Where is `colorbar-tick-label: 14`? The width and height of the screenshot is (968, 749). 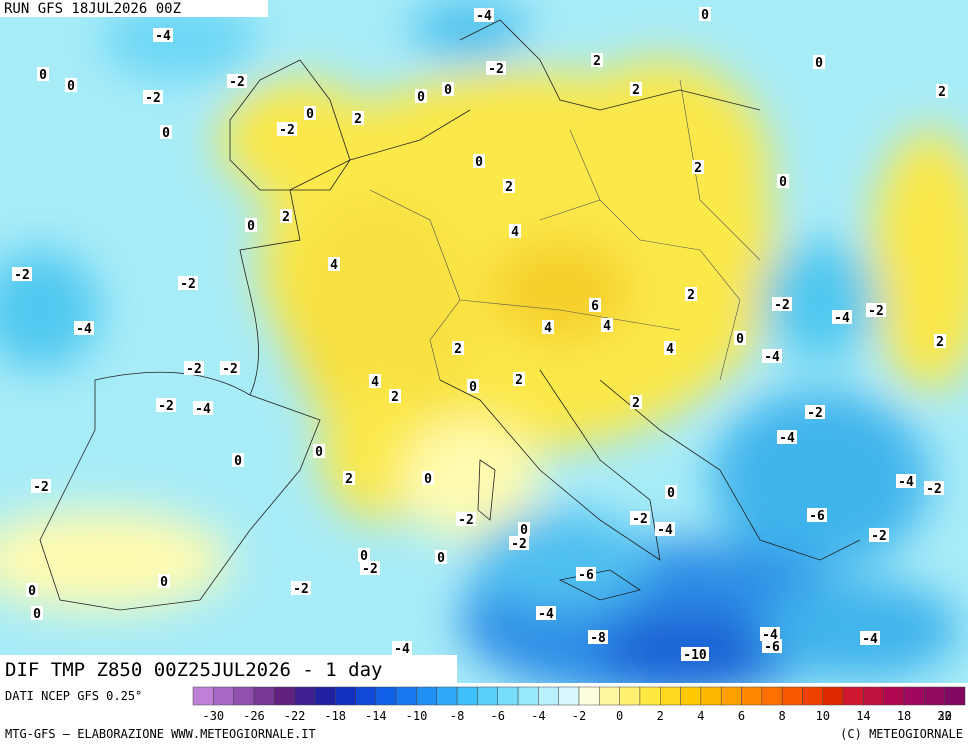 colorbar-tick-label: 14 is located at coordinates (863, 716).